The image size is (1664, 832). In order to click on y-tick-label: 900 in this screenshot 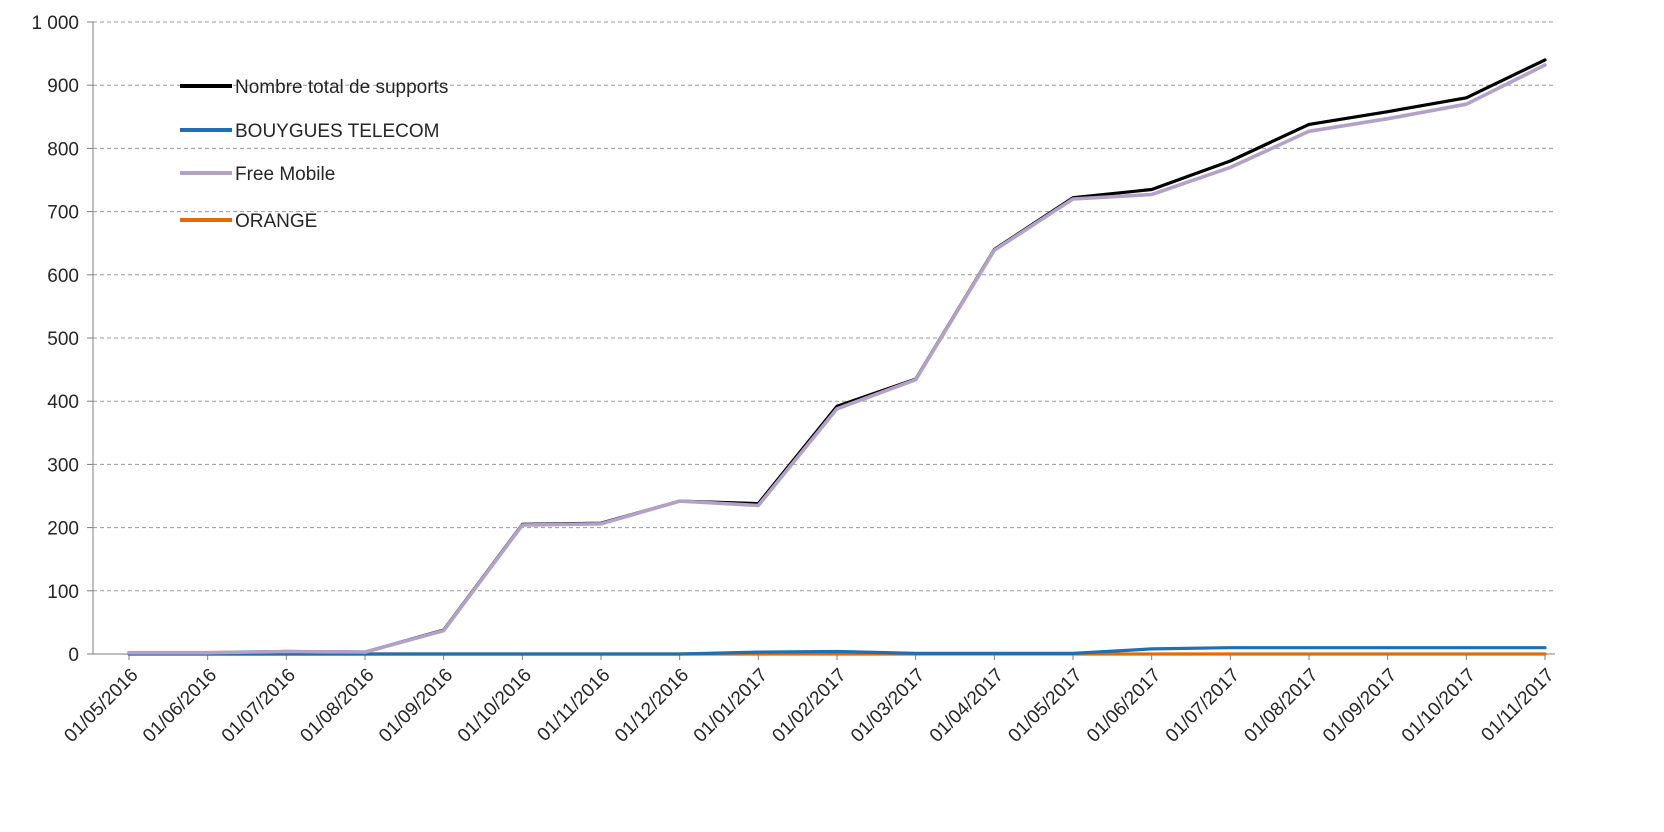, I will do `click(63, 86)`.